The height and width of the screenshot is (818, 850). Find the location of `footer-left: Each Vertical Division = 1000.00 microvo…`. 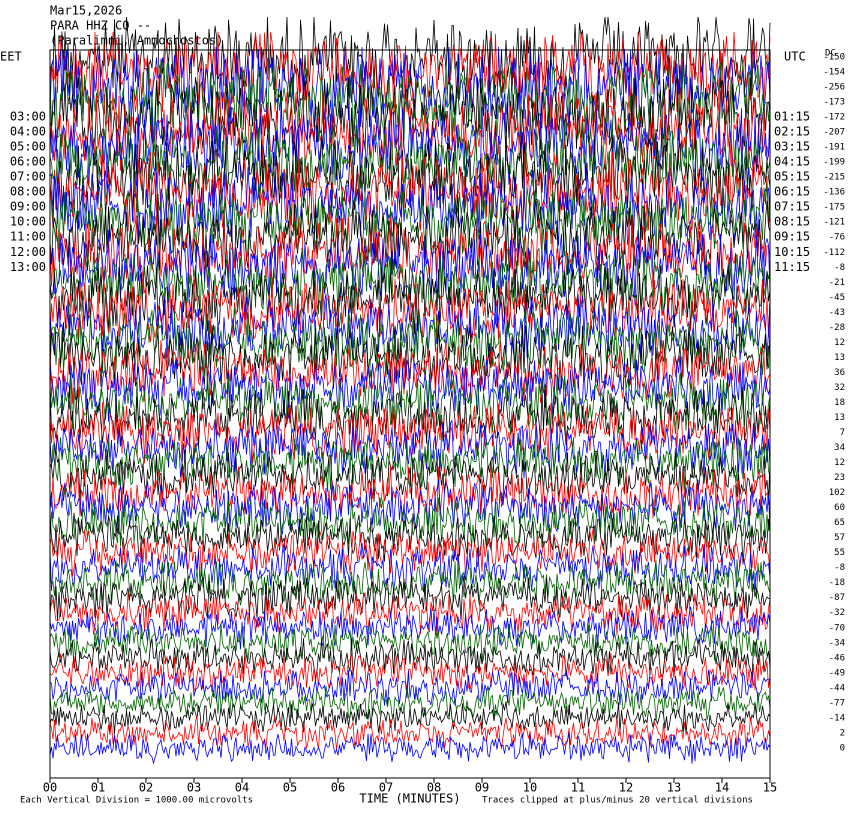

footer-left: Each Vertical Division = 1000.00 microvo… is located at coordinates (136, 801).